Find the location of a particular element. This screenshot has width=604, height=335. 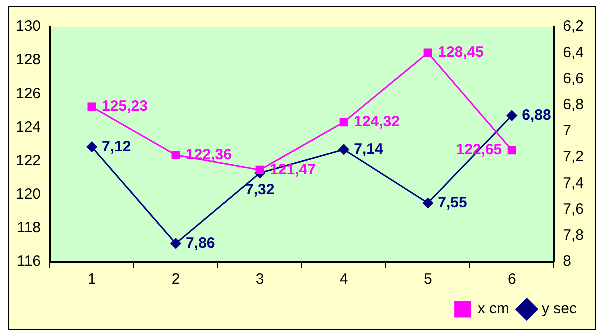

data-label: 7,32 is located at coordinates (260, 189).